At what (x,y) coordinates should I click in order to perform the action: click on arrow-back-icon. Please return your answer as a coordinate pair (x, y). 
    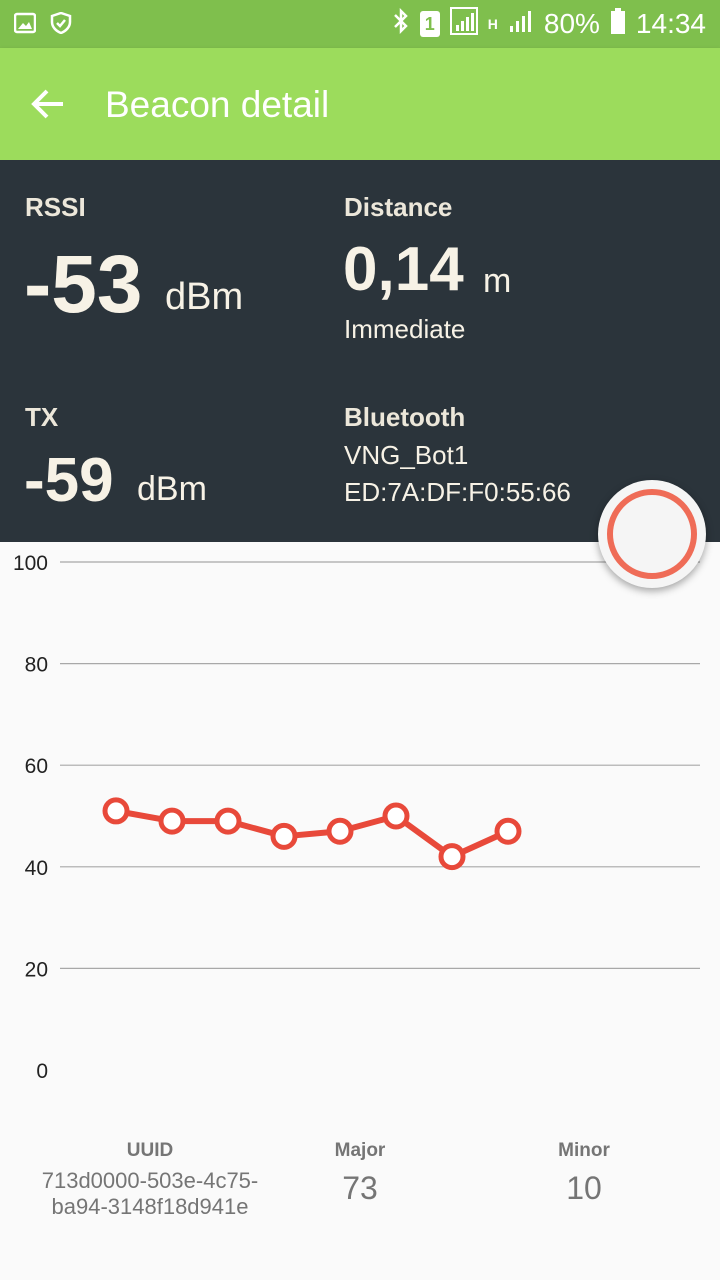
    Looking at the image, I should click on (48, 106).